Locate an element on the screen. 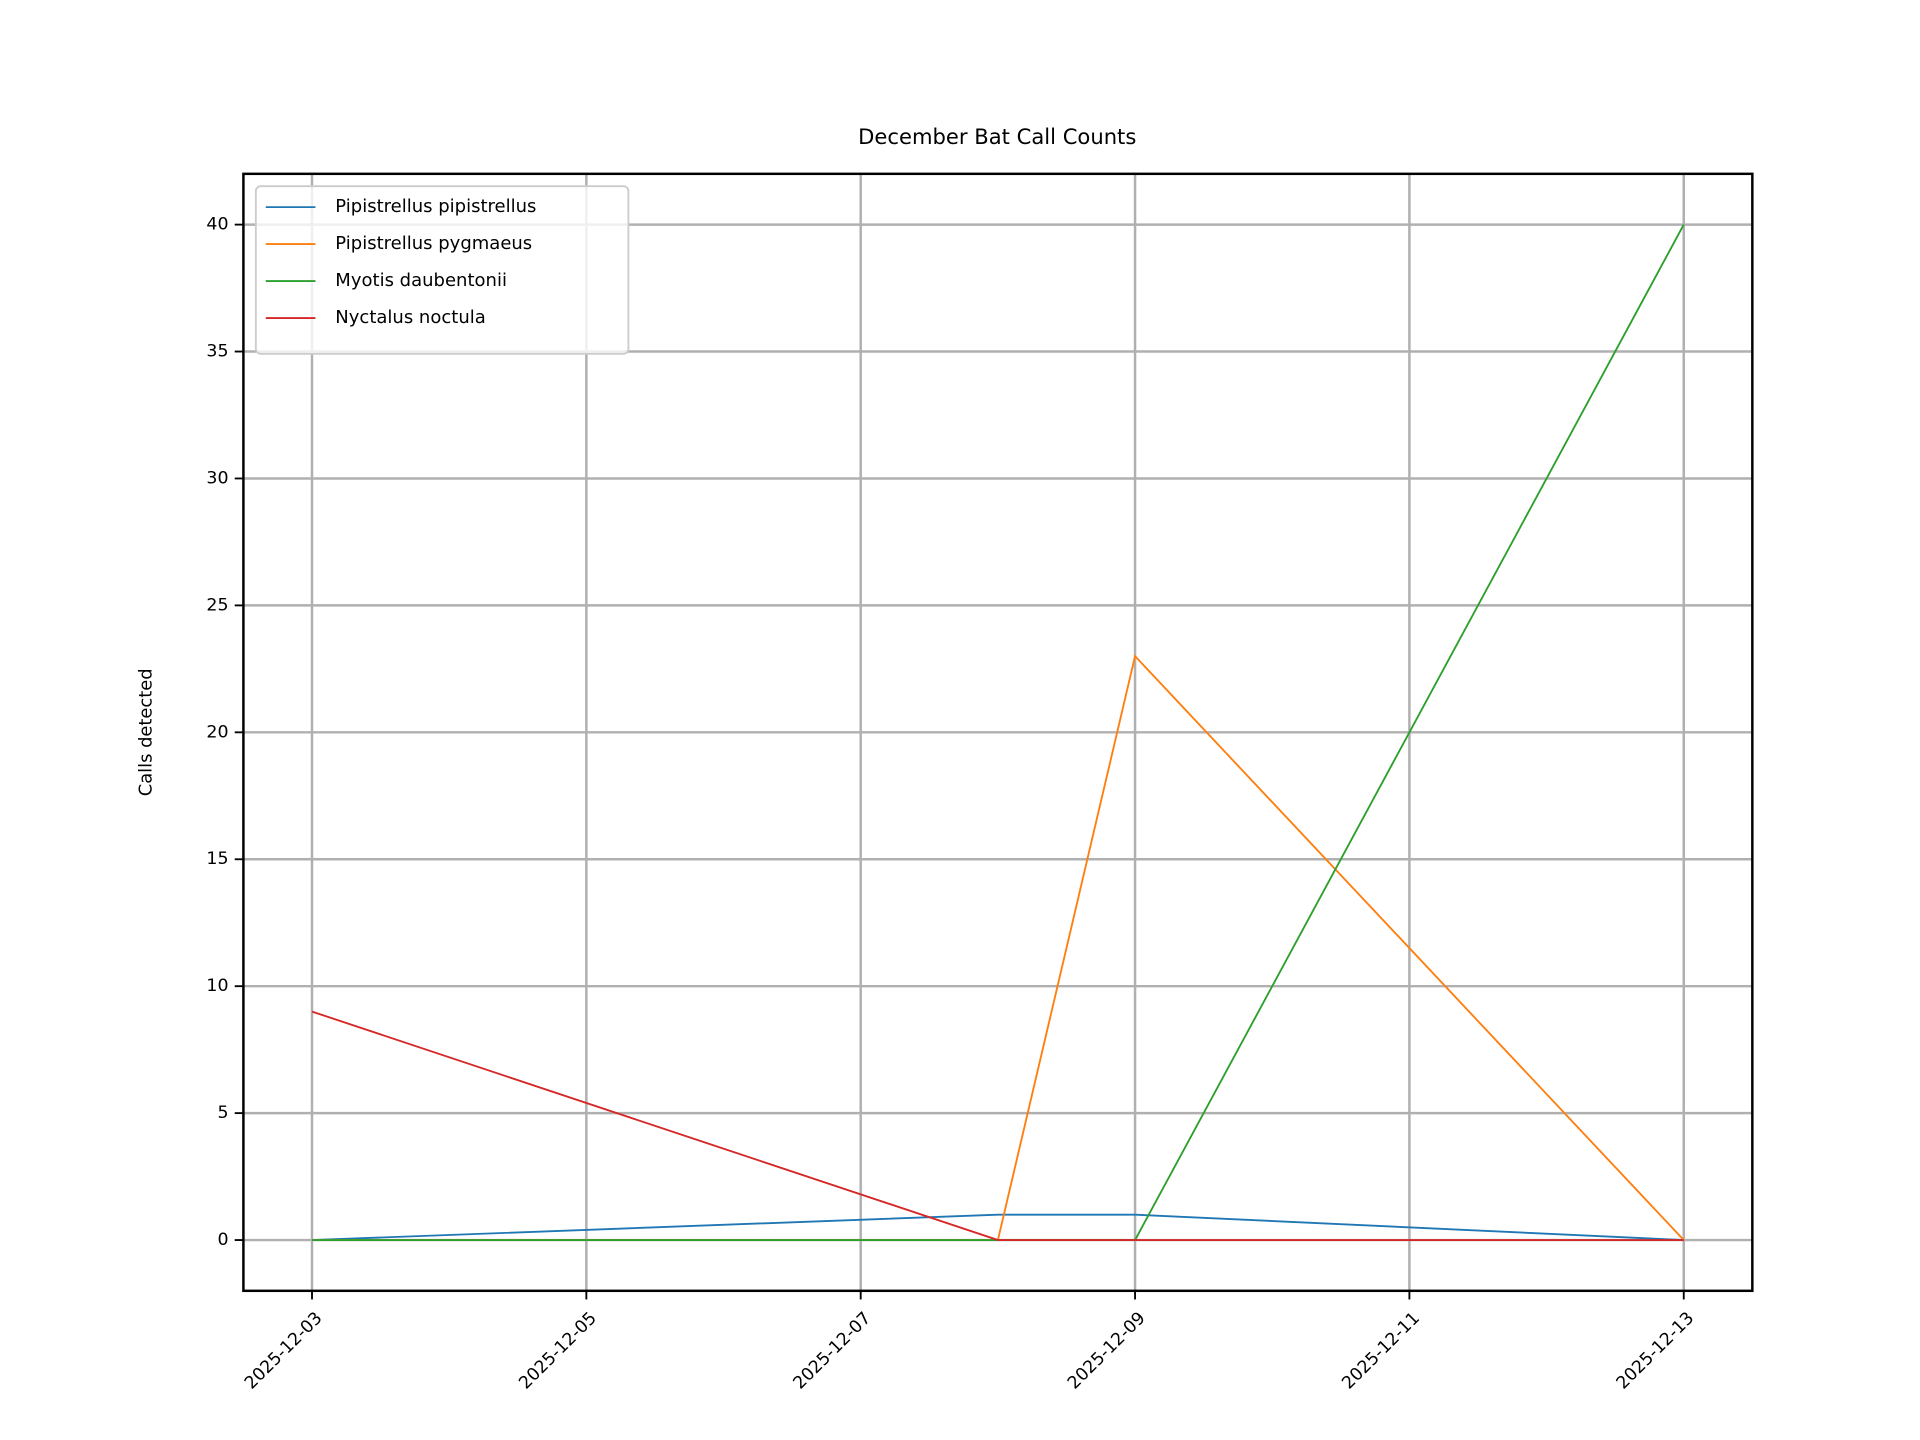 The image size is (1920, 1440). y-tick-label: 15 is located at coordinates (217, 859).